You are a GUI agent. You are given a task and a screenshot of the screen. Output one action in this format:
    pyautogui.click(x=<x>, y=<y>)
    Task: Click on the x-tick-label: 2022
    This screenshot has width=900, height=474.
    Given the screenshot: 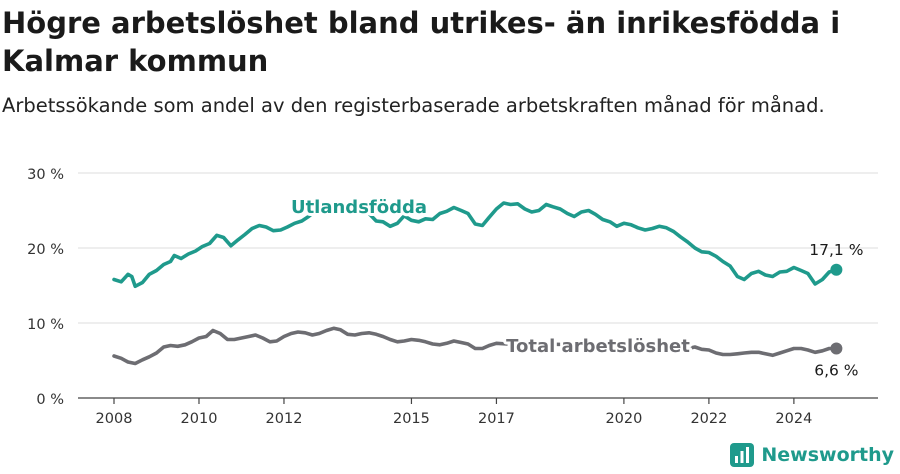 What is the action you would take?
    pyautogui.click(x=708, y=419)
    